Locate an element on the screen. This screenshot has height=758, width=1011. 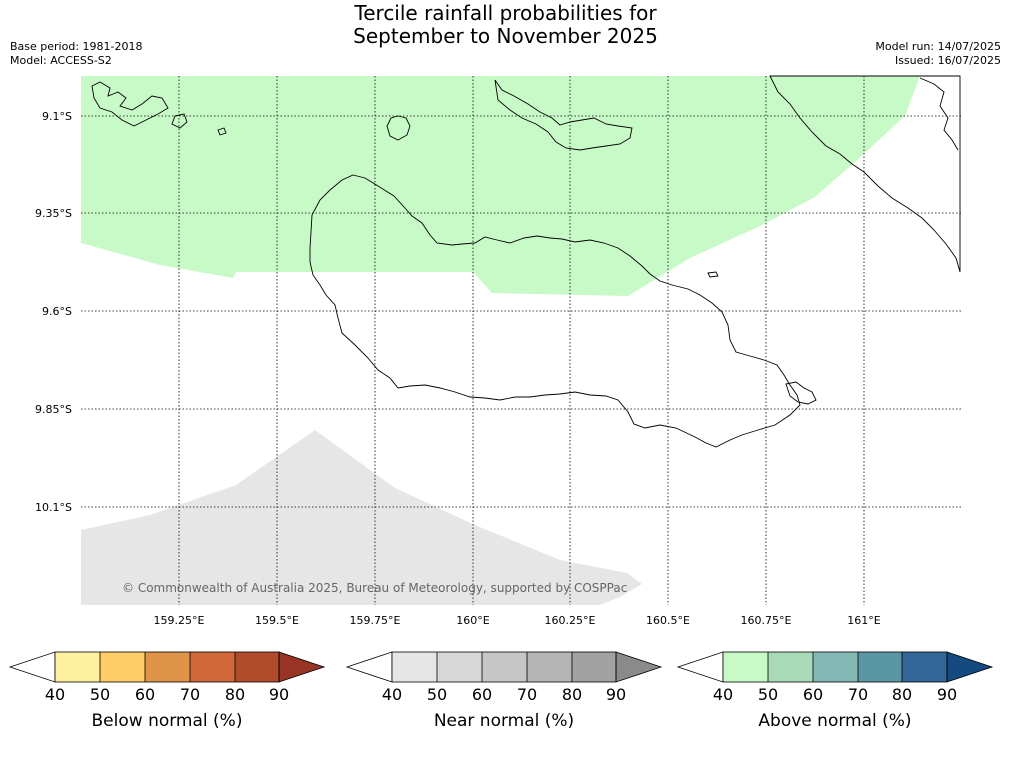
model-run: Model run: 14/07/2025 is located at coordinates (938, 46).